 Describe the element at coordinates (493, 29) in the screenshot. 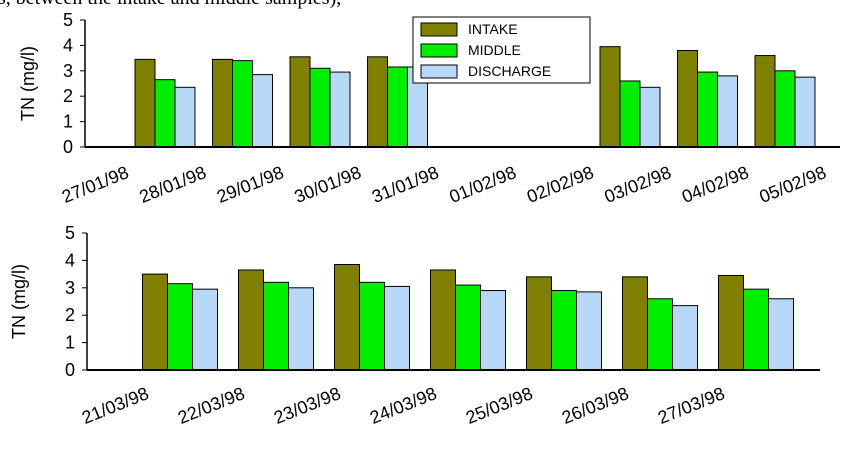

I see `legend-label: INTAKE` at that location.